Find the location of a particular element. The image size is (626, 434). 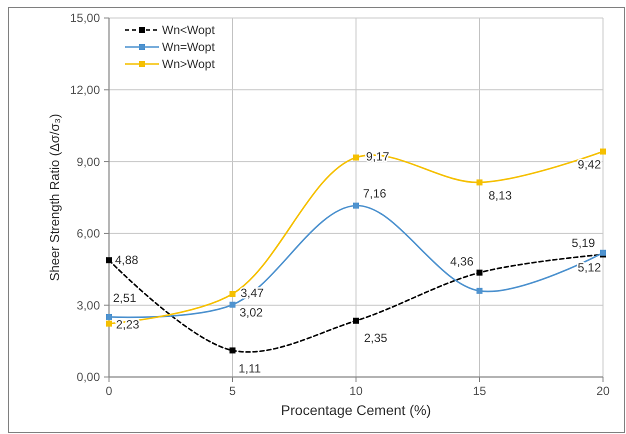

data-label: 4,36 is located at coordinates (462, 261).